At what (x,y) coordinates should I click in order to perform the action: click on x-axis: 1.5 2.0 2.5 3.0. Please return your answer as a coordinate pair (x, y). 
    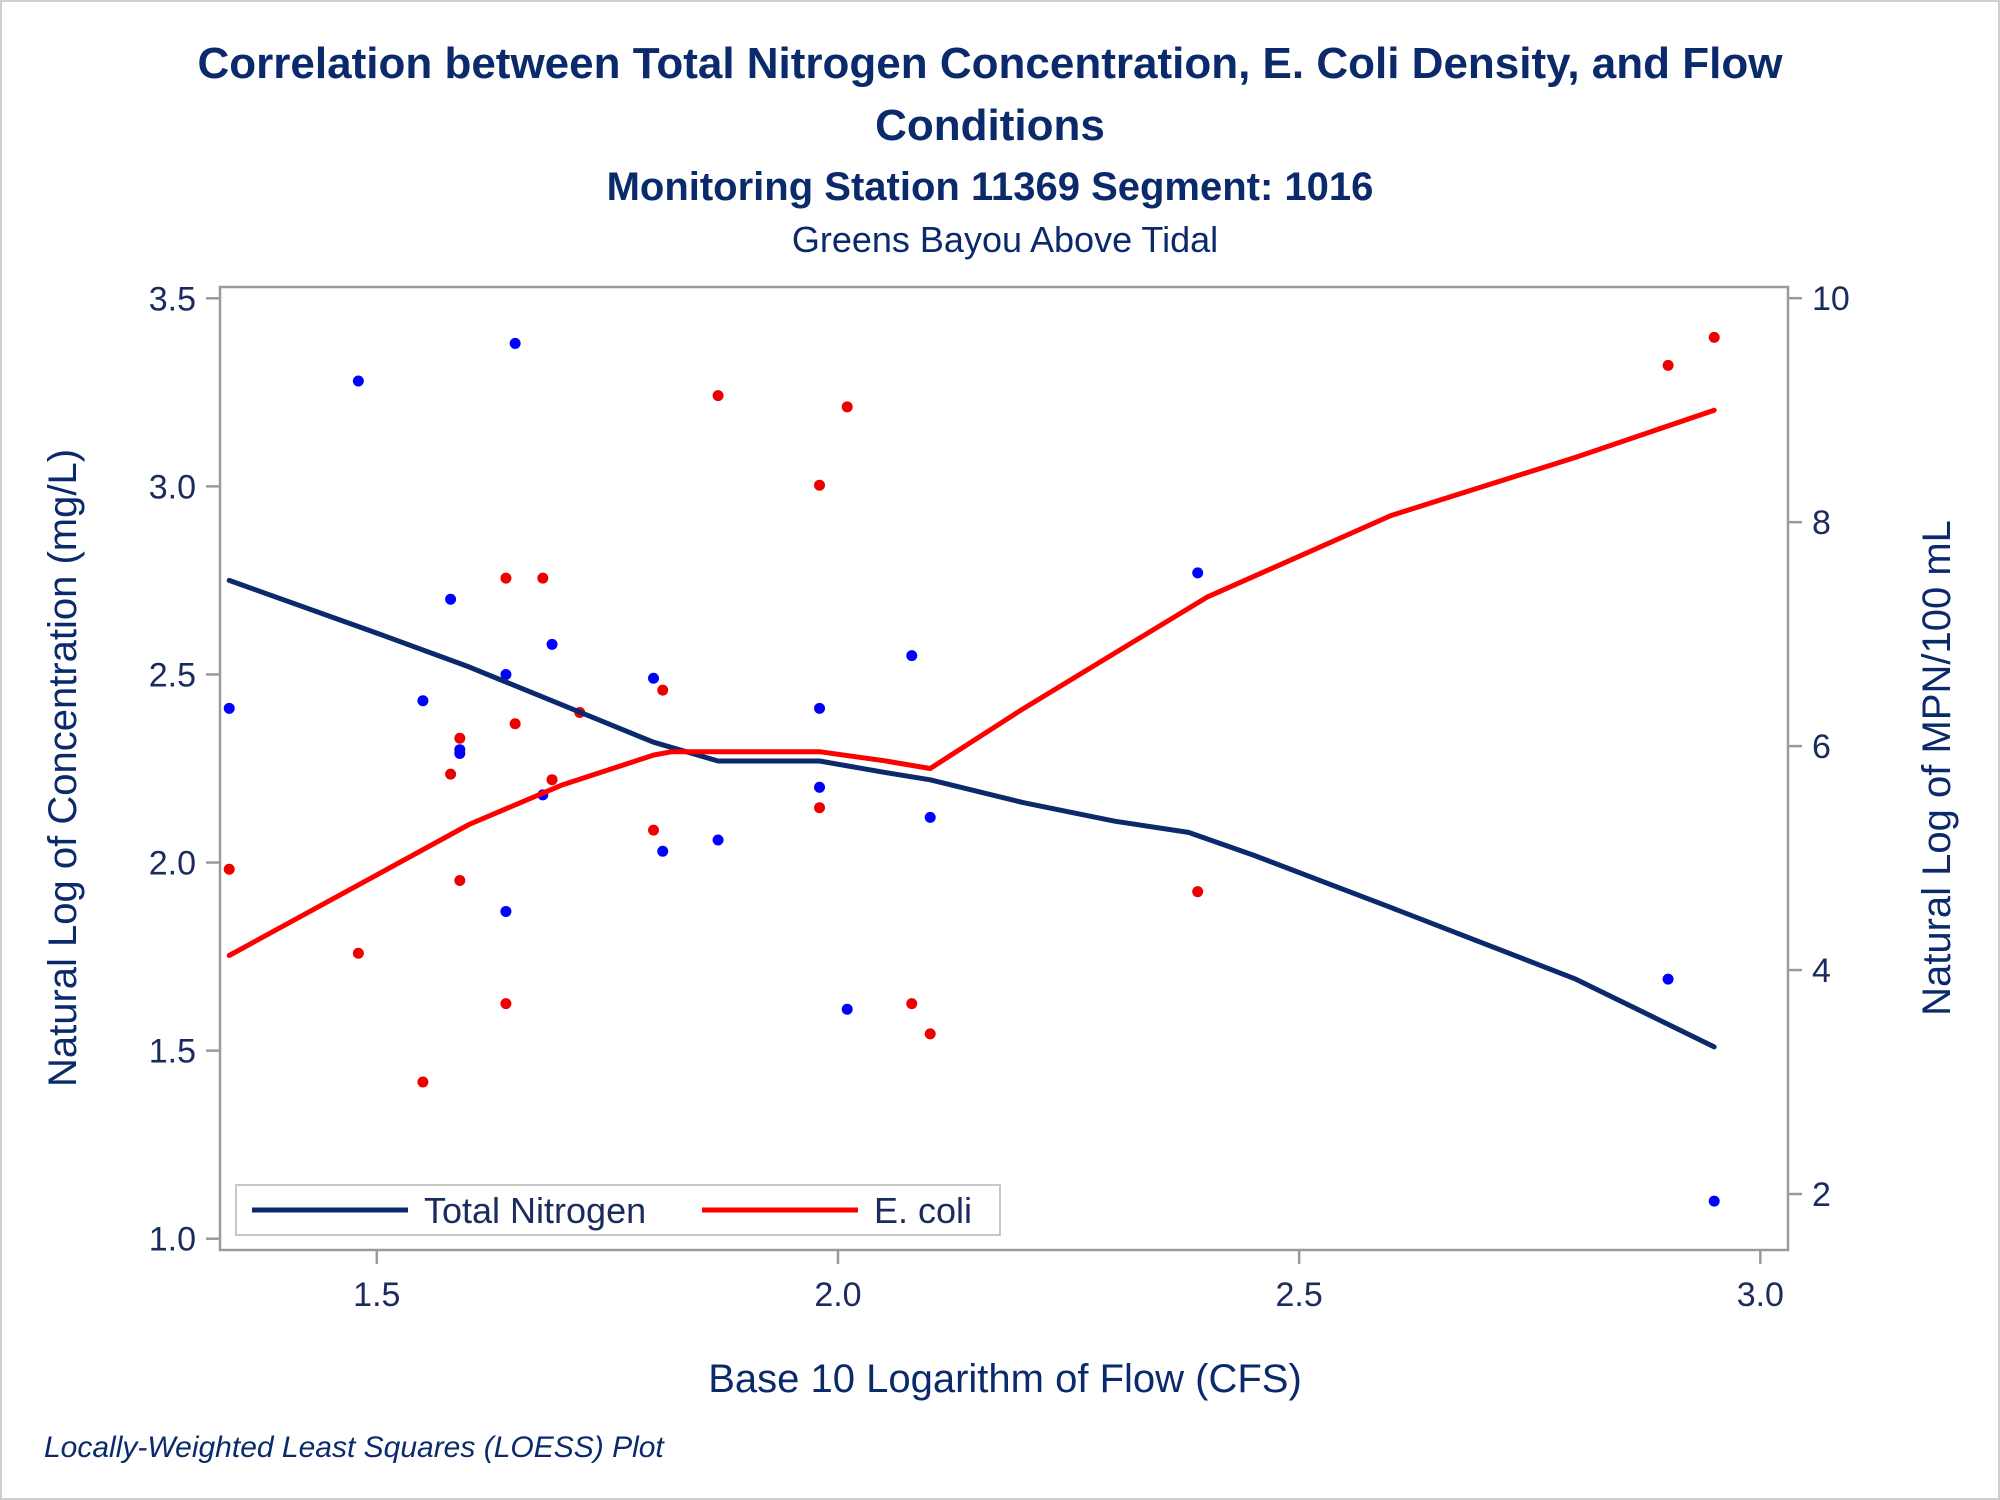
    Looking at the image, I should click on (1068, 1282).